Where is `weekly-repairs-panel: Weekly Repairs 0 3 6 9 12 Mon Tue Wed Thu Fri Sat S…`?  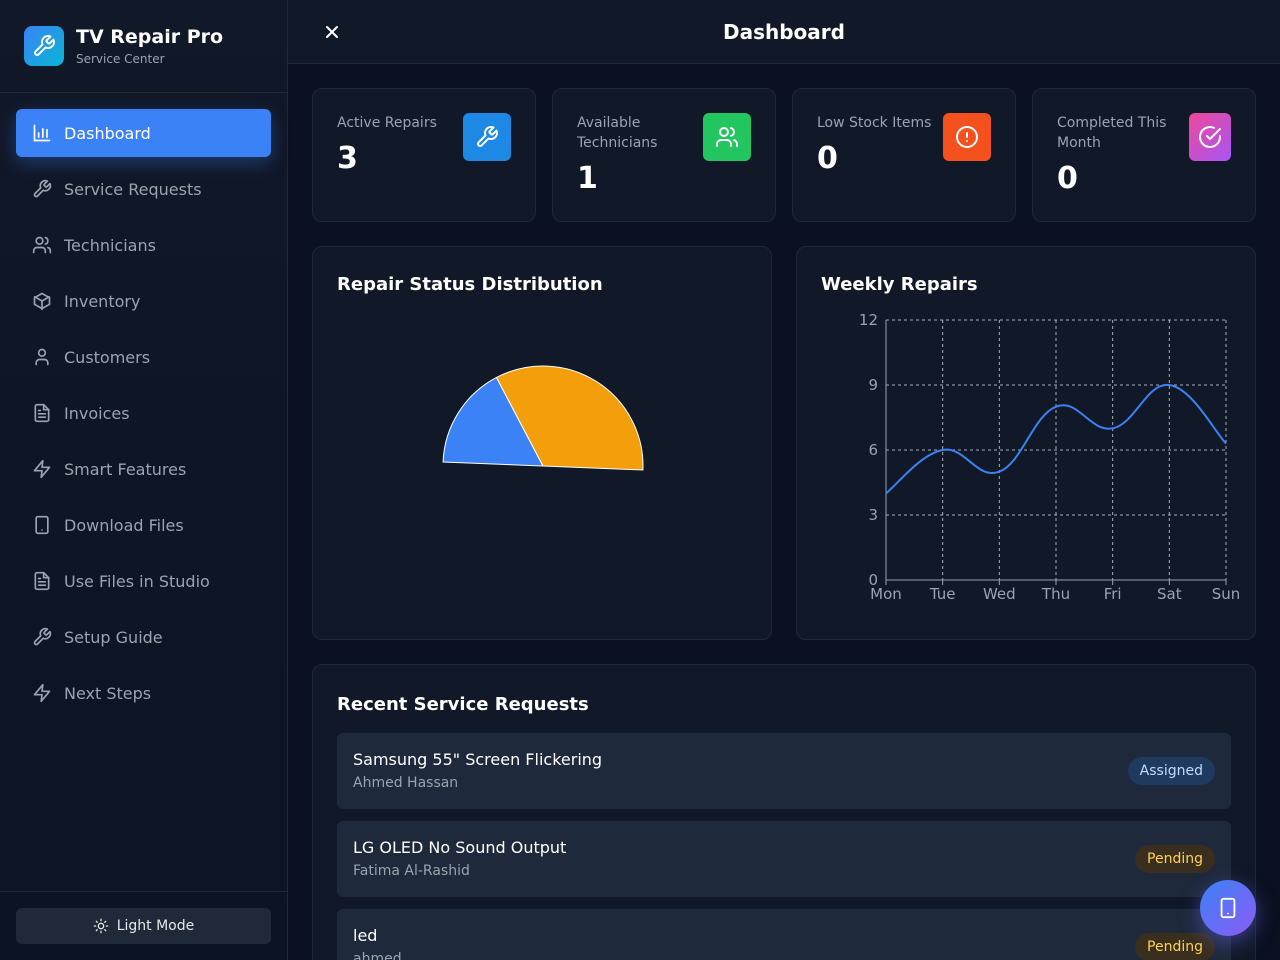 weekly-repairs-panel: Weekly Repairs 0 3 6 9 12 Mon Tue Wed Thu Fri Sat S… is located at coordinates (1026, 443).